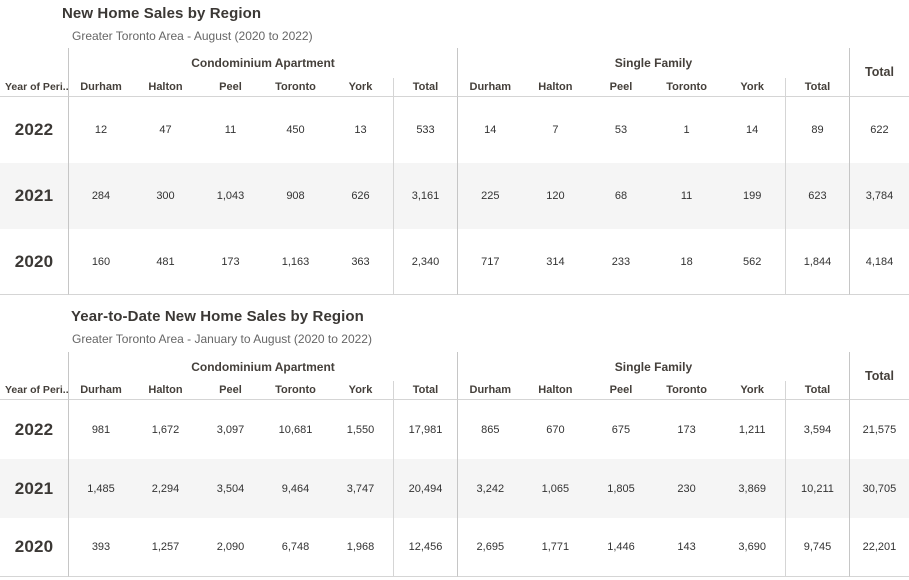  What do you see at coordinates (100, 196) in the screenshot?
I see `value-cell: 284` at bounding box center [100, 196].